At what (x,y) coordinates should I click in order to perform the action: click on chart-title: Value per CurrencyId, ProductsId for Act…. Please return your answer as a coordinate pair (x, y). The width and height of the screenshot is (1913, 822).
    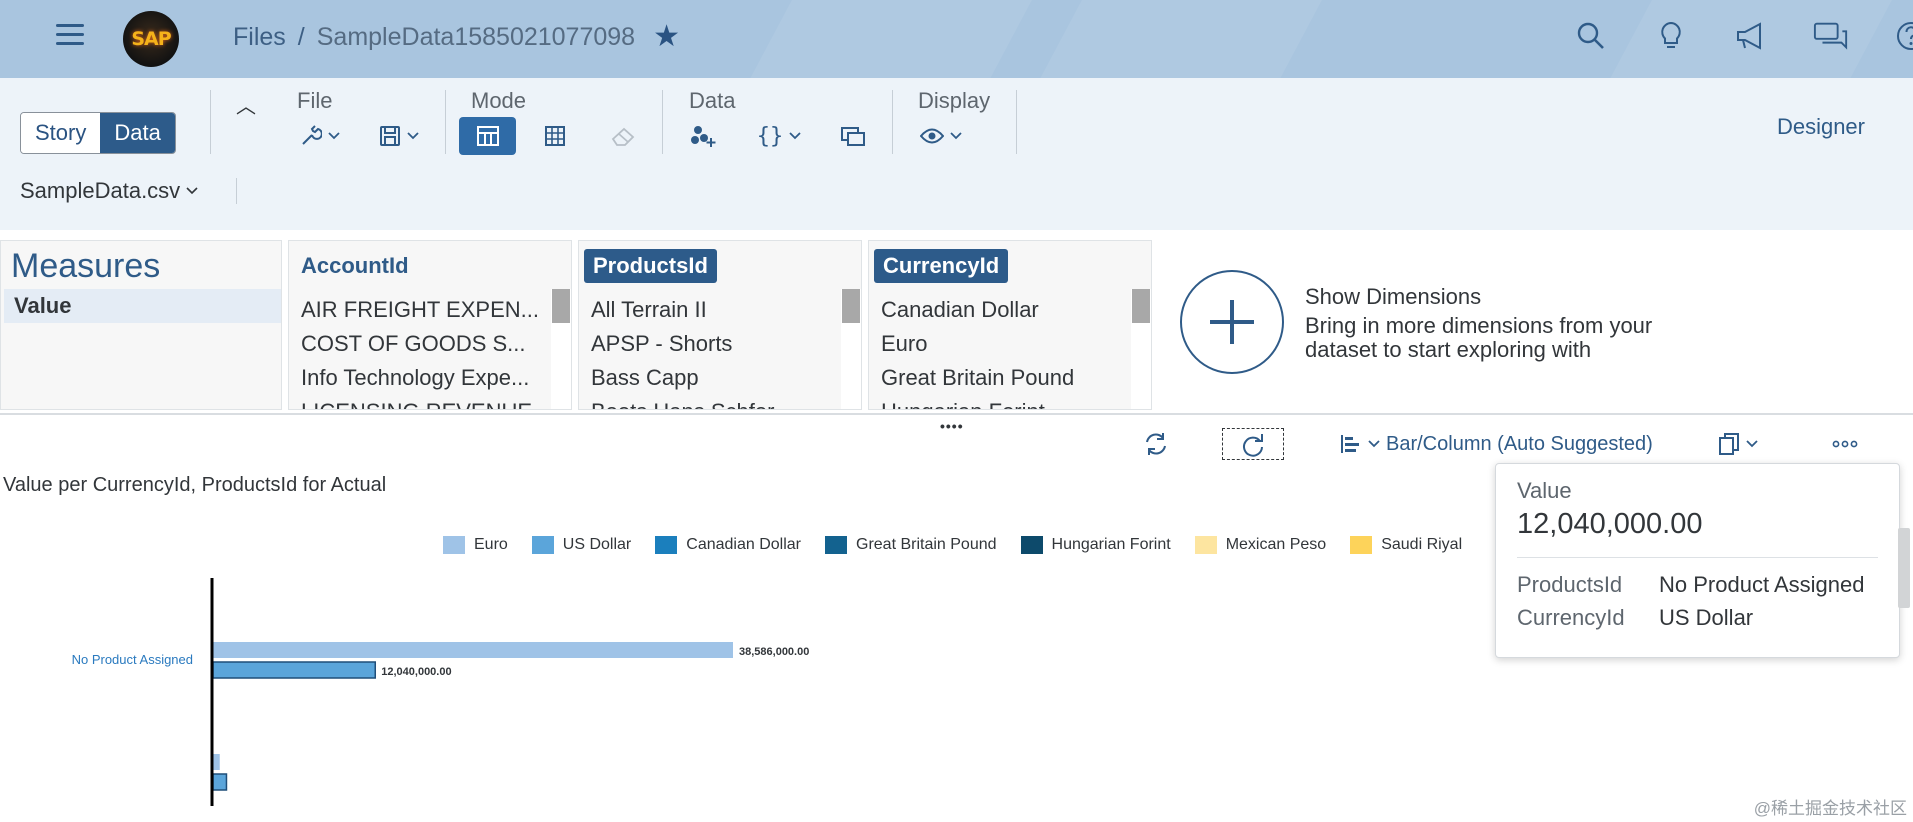
    Looking at the image, I should click on (195, 485).